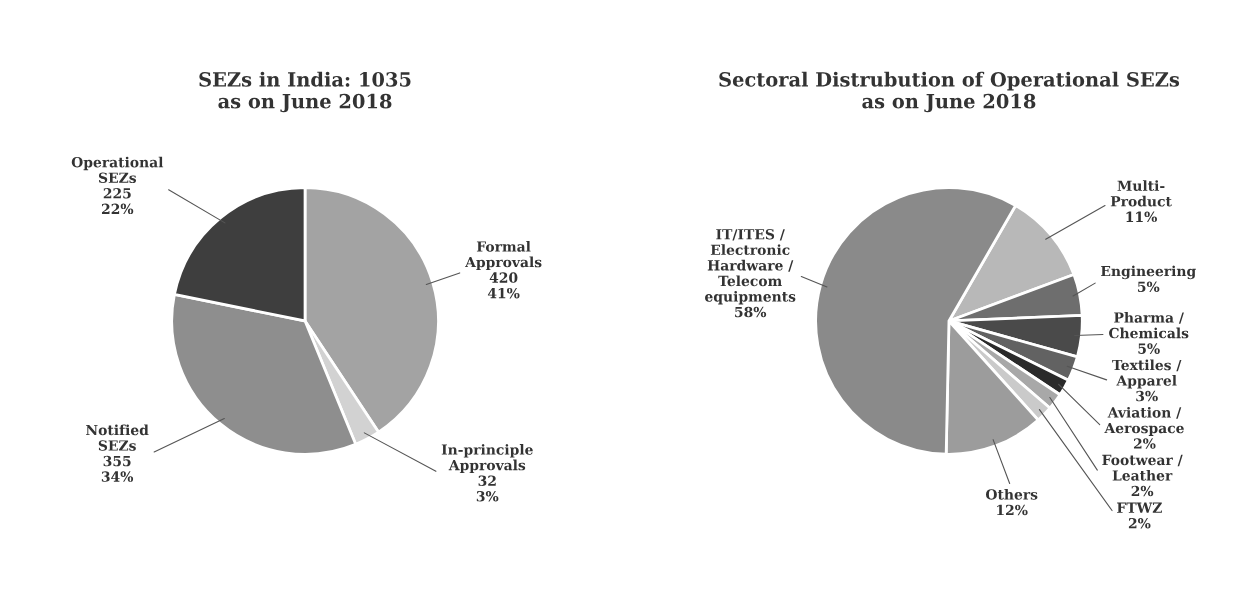 The height and width of the screenshot is (591, 1254). Describe the element at coordinates (1141, 193) in the screenshot. I see `slice-label: Multi- Product` at that location.